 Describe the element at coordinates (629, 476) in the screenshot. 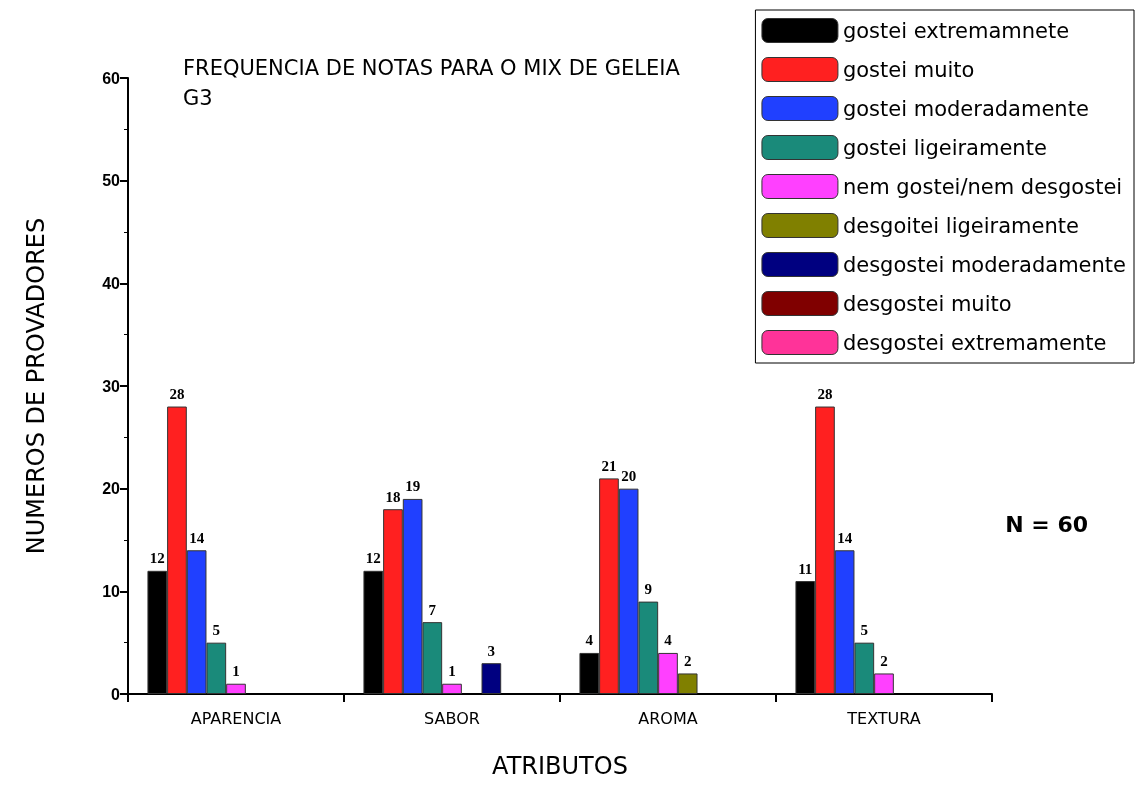

I see `data-label: 20` at that location.